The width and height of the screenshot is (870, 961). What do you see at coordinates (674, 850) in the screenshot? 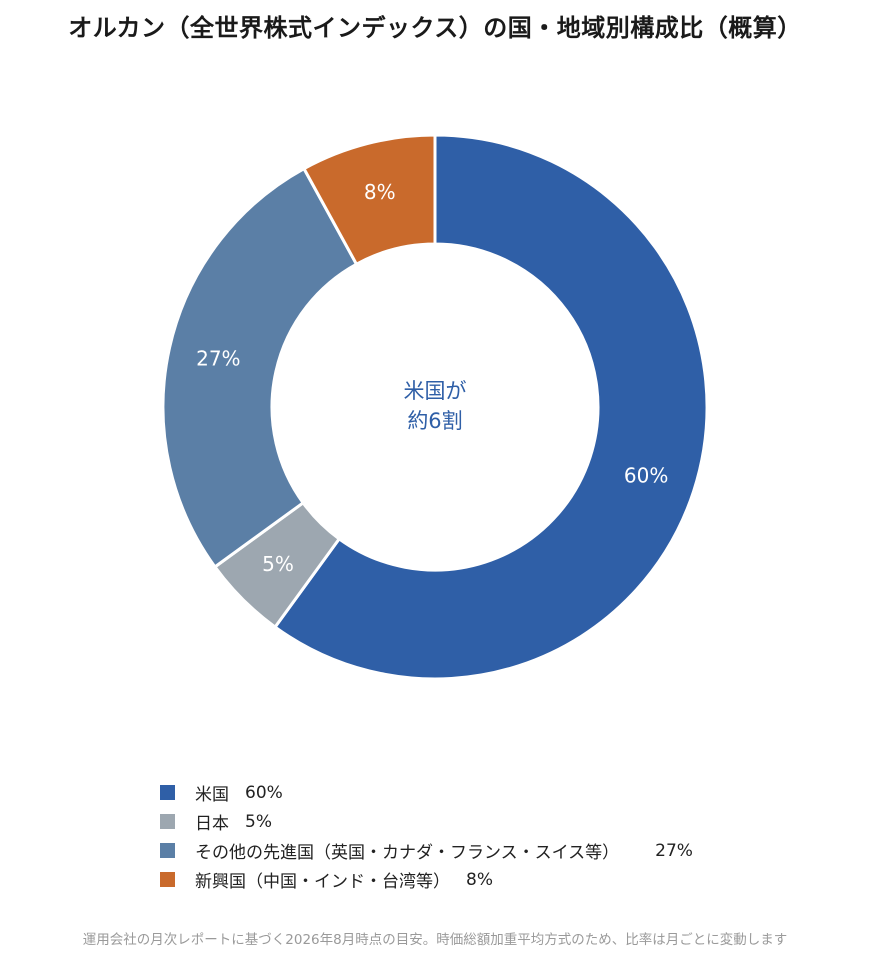
I see `legend-value: 27%` at bounding box center [674, 850].